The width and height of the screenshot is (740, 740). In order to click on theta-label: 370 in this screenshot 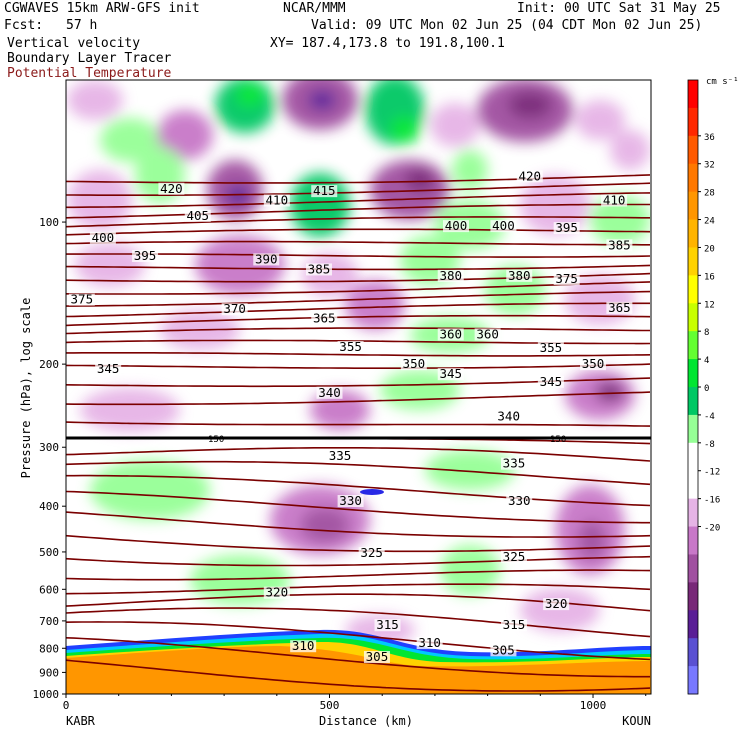, I will do `click(234, 308)`.